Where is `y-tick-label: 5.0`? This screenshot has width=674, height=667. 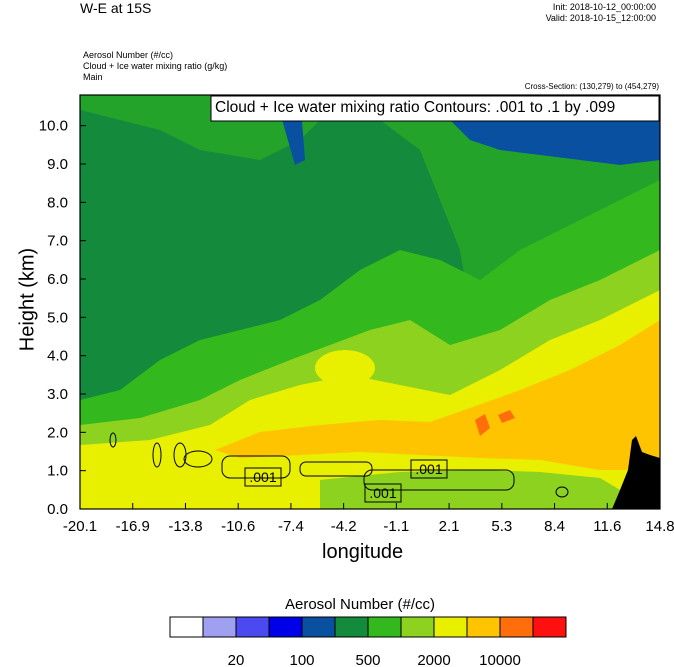 y-tick-label: 5.0 is located at coordinates (57, 317).